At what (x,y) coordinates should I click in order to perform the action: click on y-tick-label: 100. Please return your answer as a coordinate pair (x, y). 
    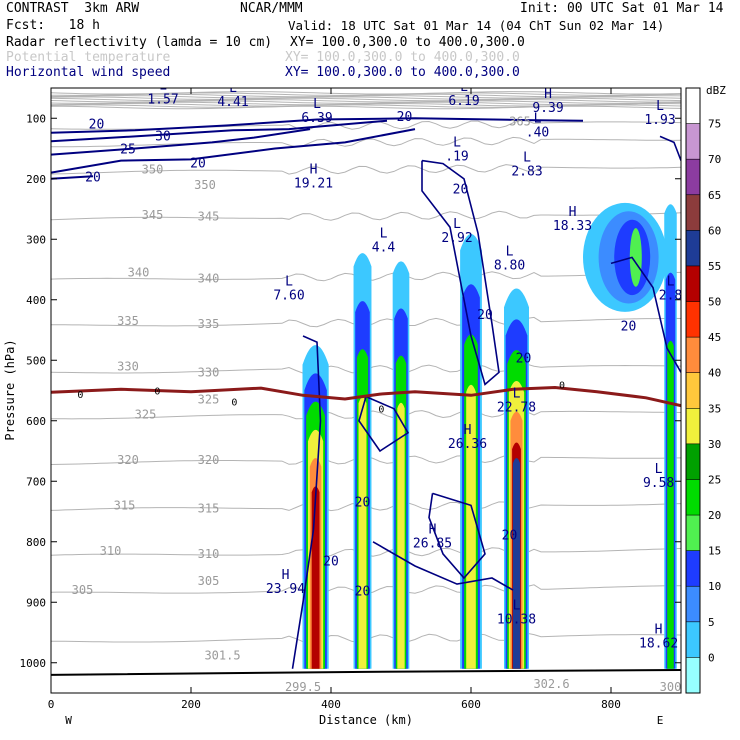
    Looking at the image, I should click on (36, 118).